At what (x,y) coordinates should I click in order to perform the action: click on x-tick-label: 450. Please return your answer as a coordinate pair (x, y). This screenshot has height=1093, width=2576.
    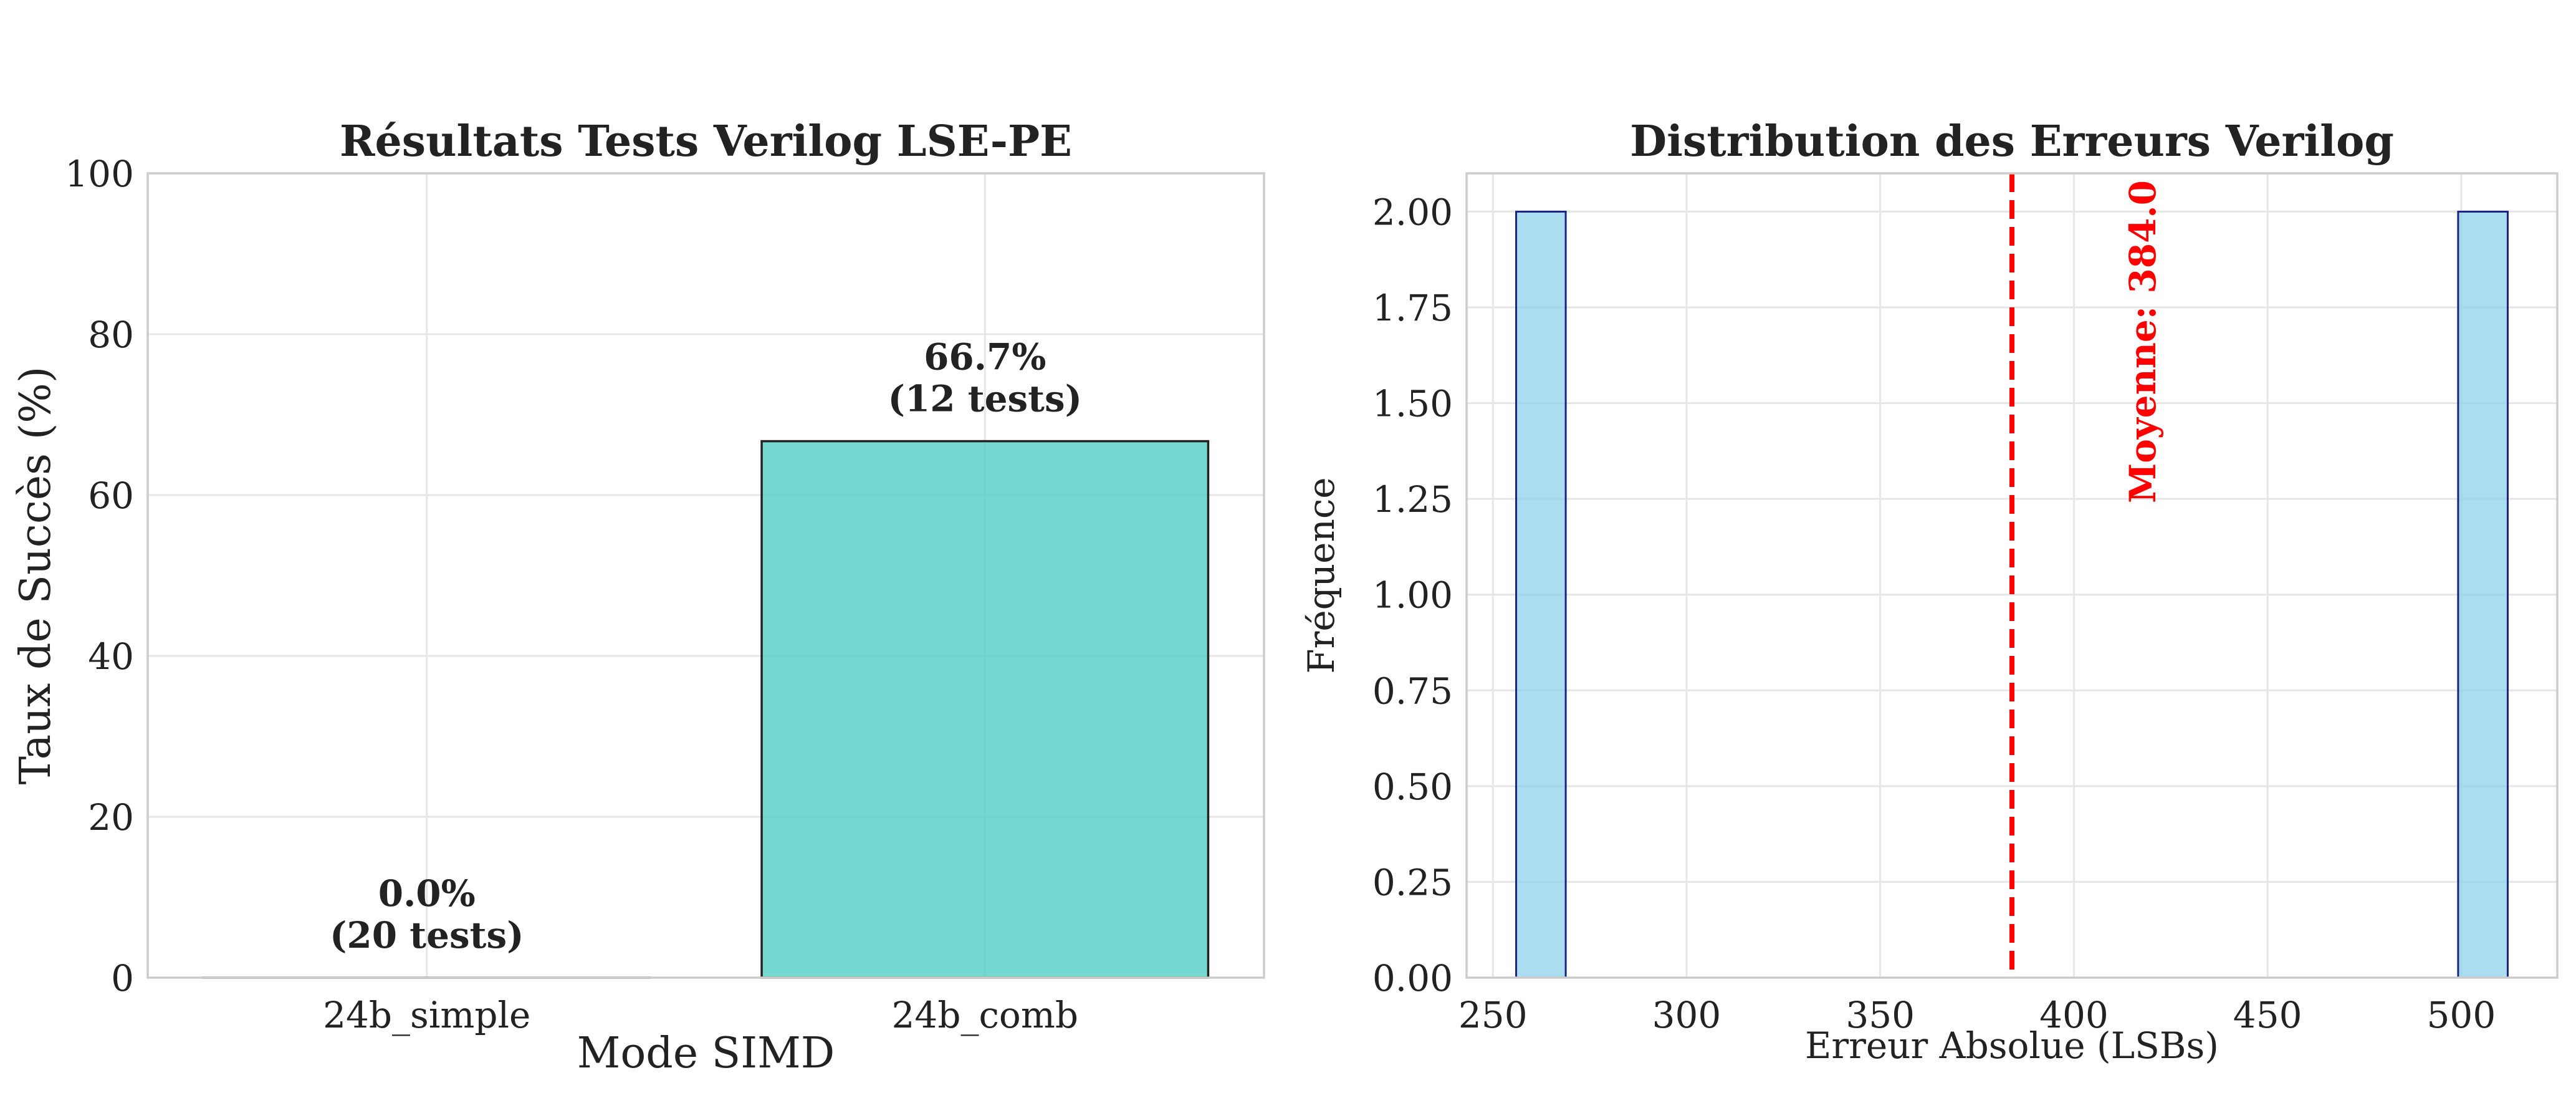
    Looking at the image, I should click on (2267, 1015).